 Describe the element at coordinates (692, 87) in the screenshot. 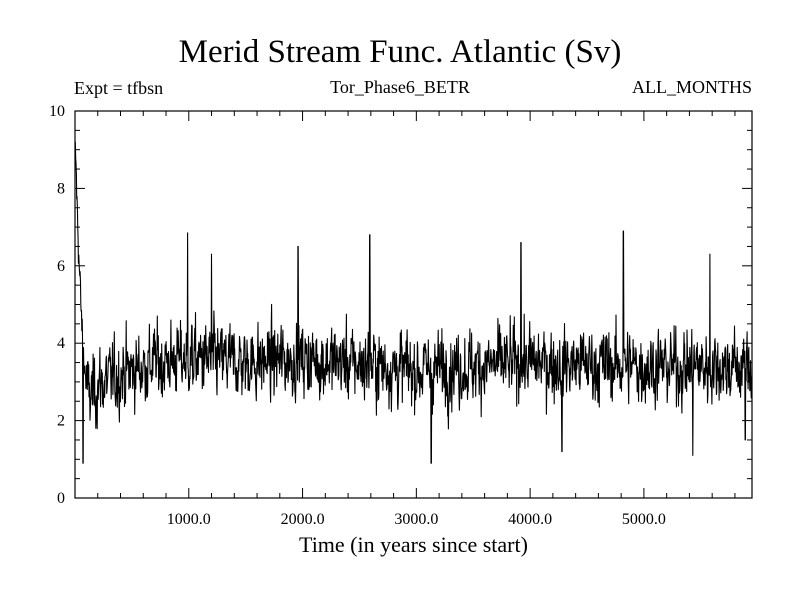

I see `months-label: ALL_MONTHS` at that location.